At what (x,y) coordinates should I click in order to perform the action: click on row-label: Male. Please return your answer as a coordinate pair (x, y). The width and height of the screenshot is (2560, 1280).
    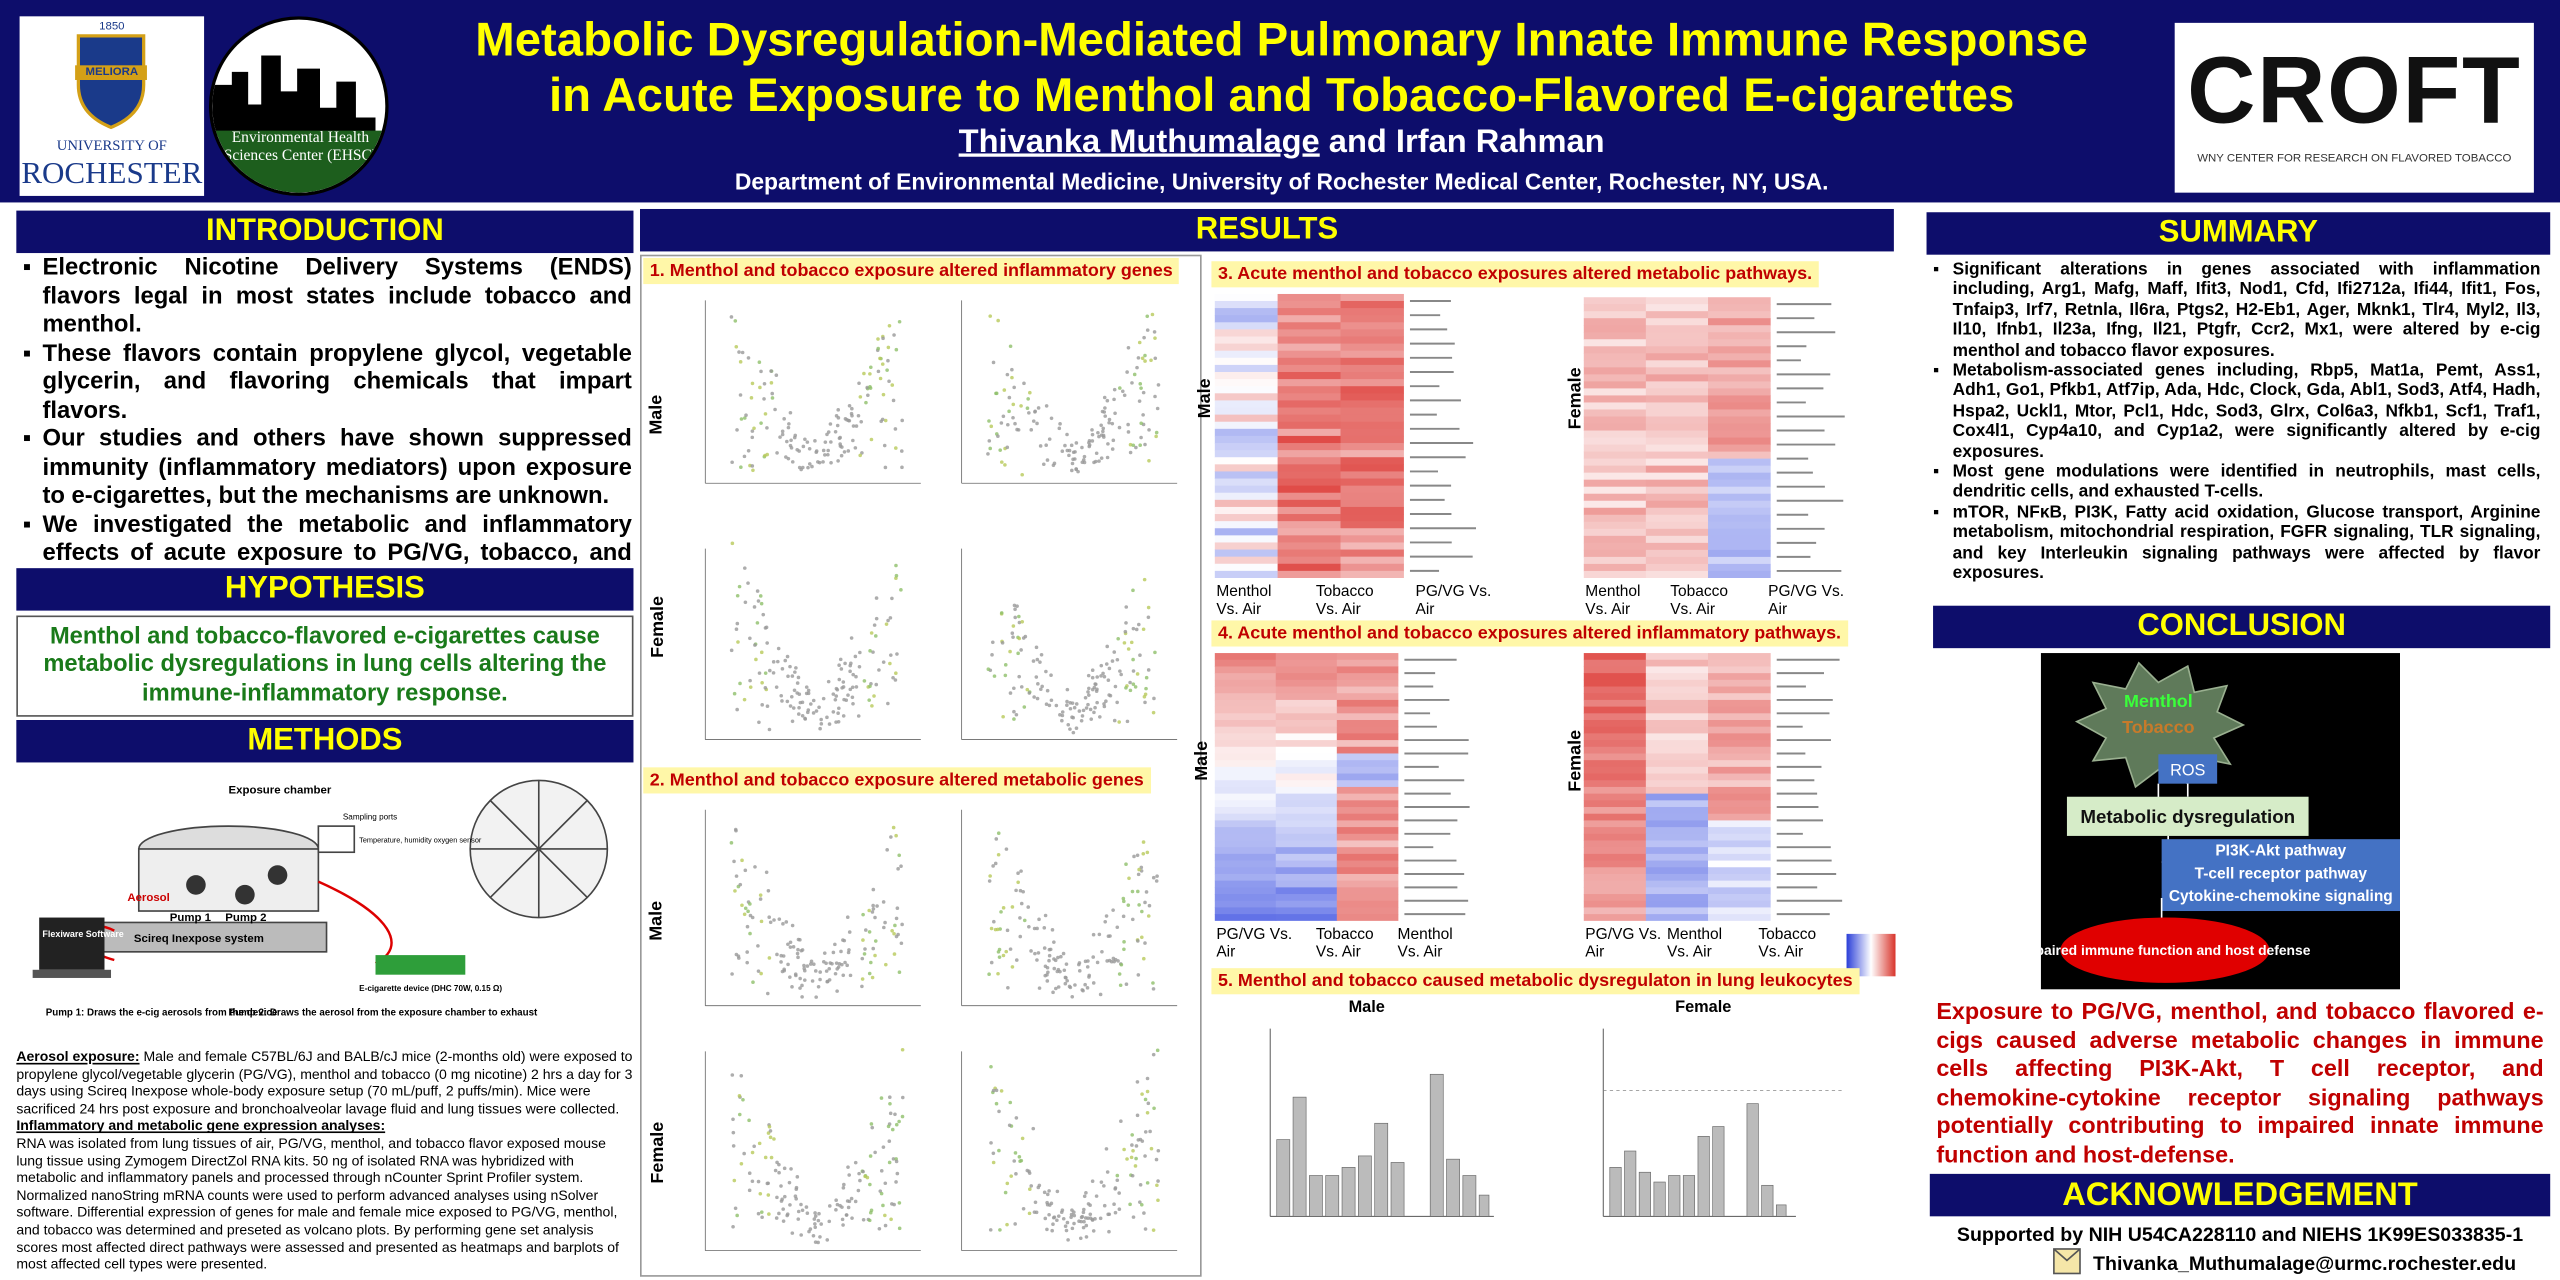
    Looking at the image, I should click on (656, 414).